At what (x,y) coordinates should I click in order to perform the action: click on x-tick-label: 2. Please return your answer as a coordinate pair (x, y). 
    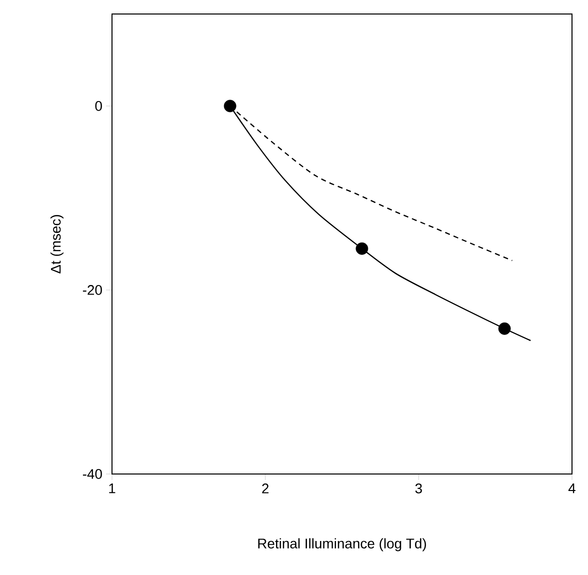
    Looking at the image, I should click on (265, 489).